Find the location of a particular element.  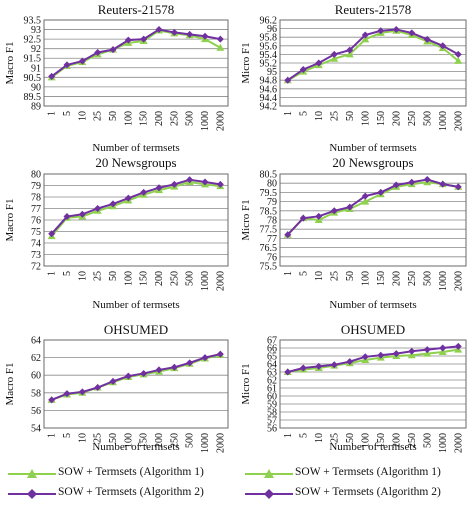

chart-title: Reuters-21578 is located at coordinates (373, 9).